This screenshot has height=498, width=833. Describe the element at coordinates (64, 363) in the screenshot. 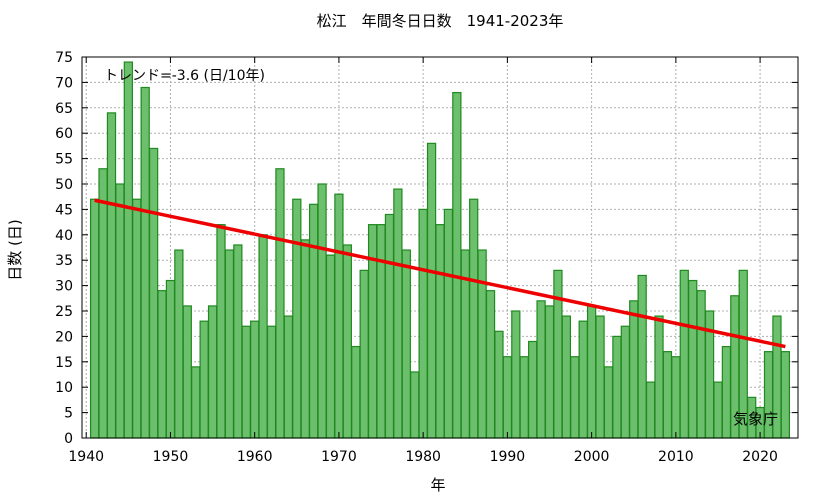

I see `y-tick-label: 15` at that location.